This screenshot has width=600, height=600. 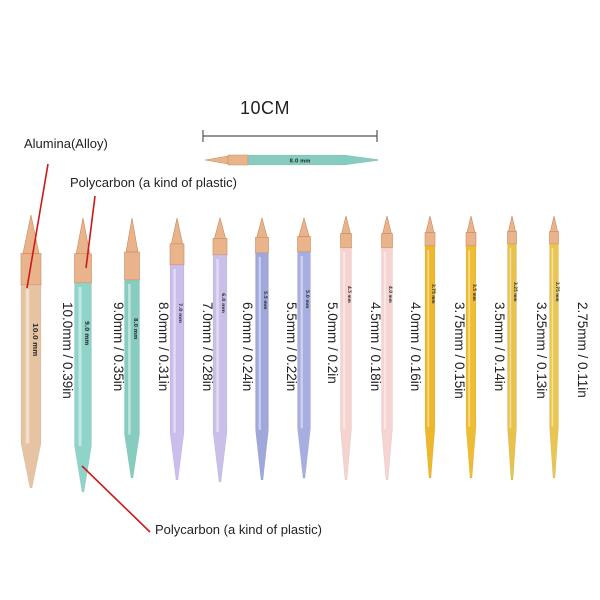 I want to click on needle-size-mark: 3.75 mm, so click(x=433, y=294).